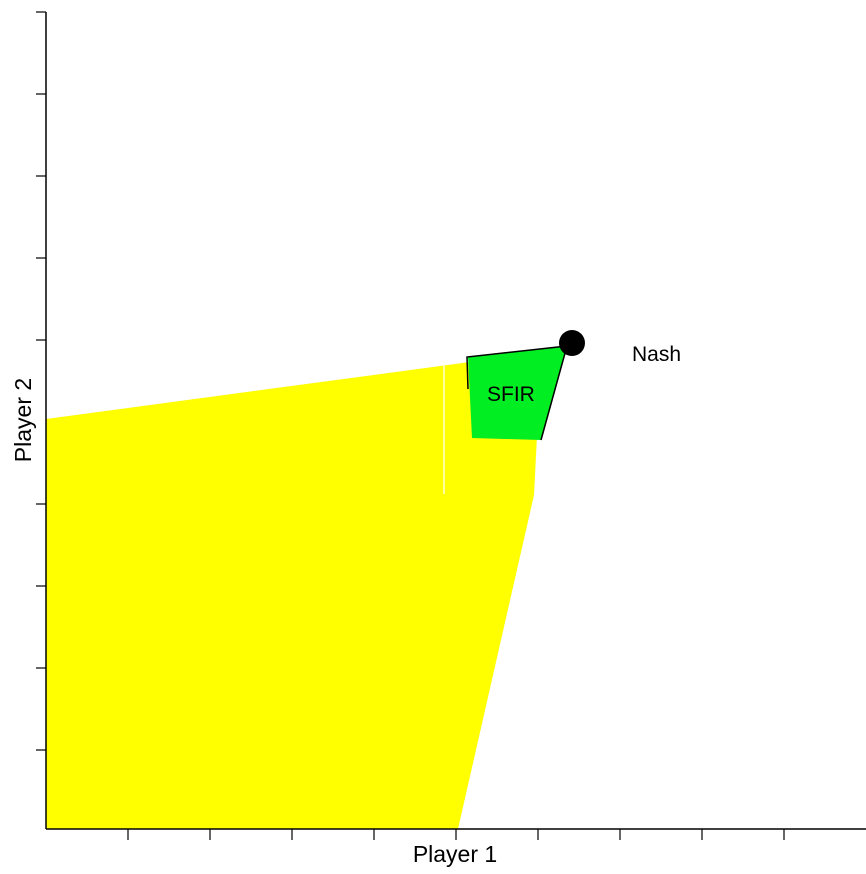  I want to click on sfir-region, so click(517, 393).